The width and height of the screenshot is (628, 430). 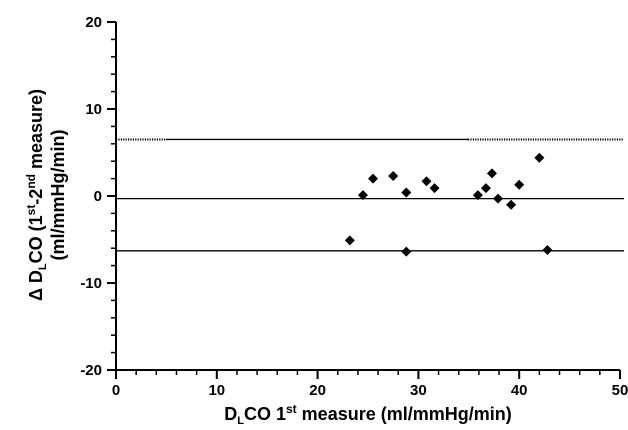 I want to click on x-tick-label: 30, so click(x=418, y=390).